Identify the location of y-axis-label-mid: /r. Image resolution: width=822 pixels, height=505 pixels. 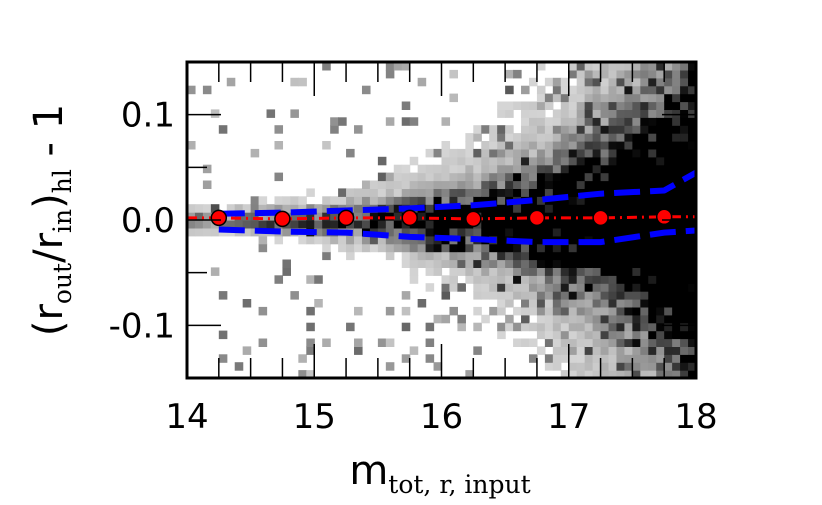
(49, 247).